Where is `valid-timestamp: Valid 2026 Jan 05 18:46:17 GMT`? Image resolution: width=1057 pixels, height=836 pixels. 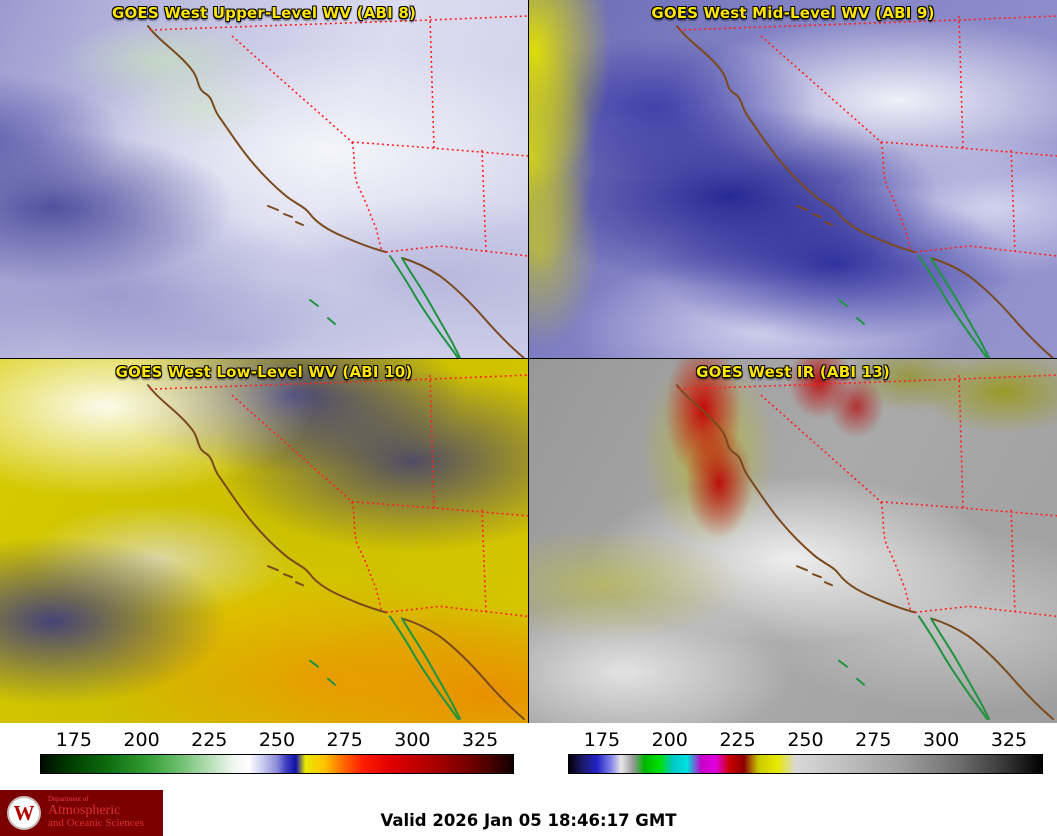
valid-timestamp: Valid 2026 Jan 05 18:46:17 GMT is located at coordinates (528, 820).